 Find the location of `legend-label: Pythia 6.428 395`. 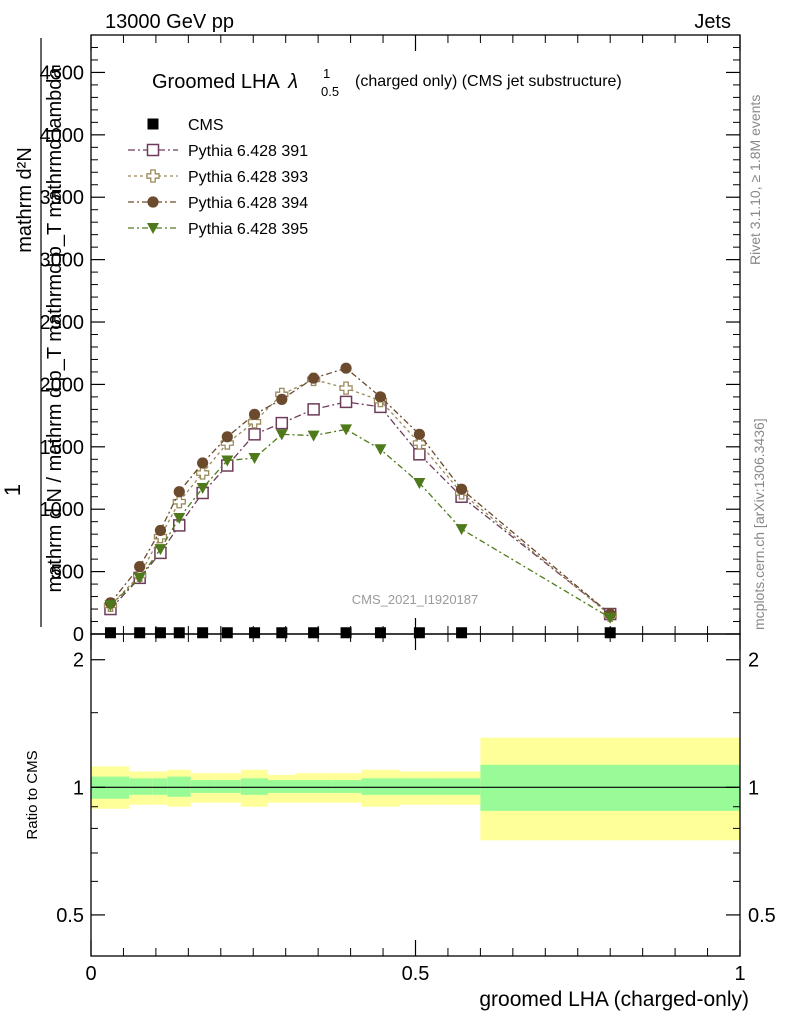

legend-label: Pythia 6.428 395 is located at coordinates (248, 229).